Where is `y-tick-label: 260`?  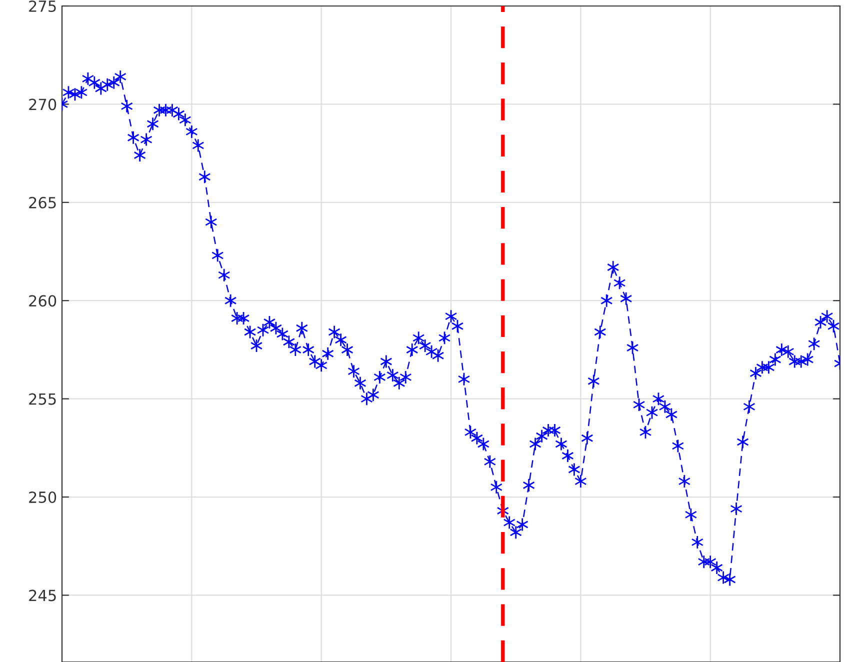 y-tick-label: 260 is located at coordinates (42, 301).